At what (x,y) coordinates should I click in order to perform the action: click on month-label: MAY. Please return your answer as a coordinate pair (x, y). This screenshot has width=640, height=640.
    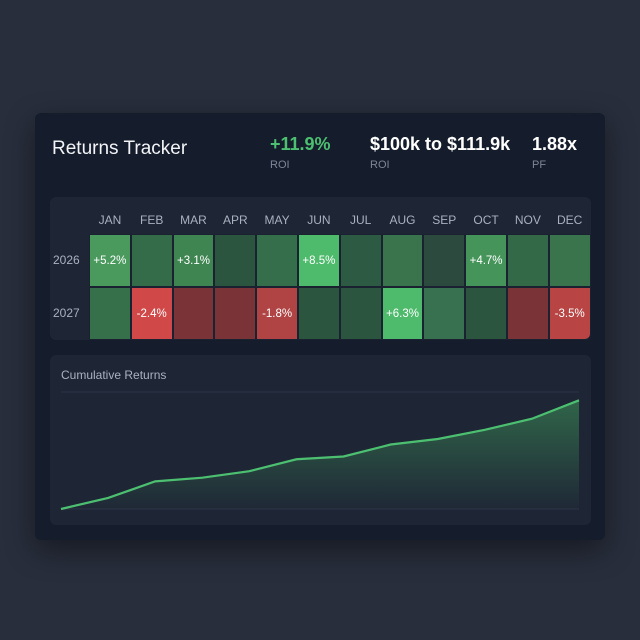
    Looking at the image, I should click on (277, 220).